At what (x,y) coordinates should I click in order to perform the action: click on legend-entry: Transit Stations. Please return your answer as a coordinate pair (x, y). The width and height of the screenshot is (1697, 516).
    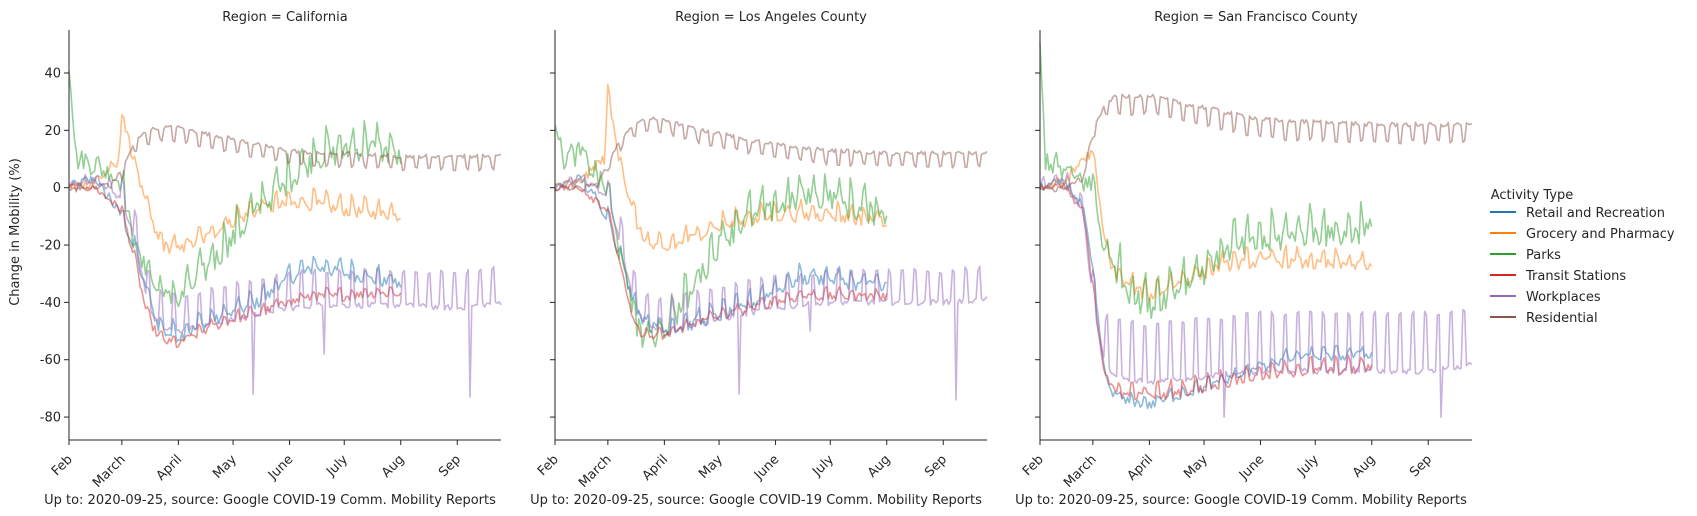
    Looking at the image, I should click on (1558, 276).